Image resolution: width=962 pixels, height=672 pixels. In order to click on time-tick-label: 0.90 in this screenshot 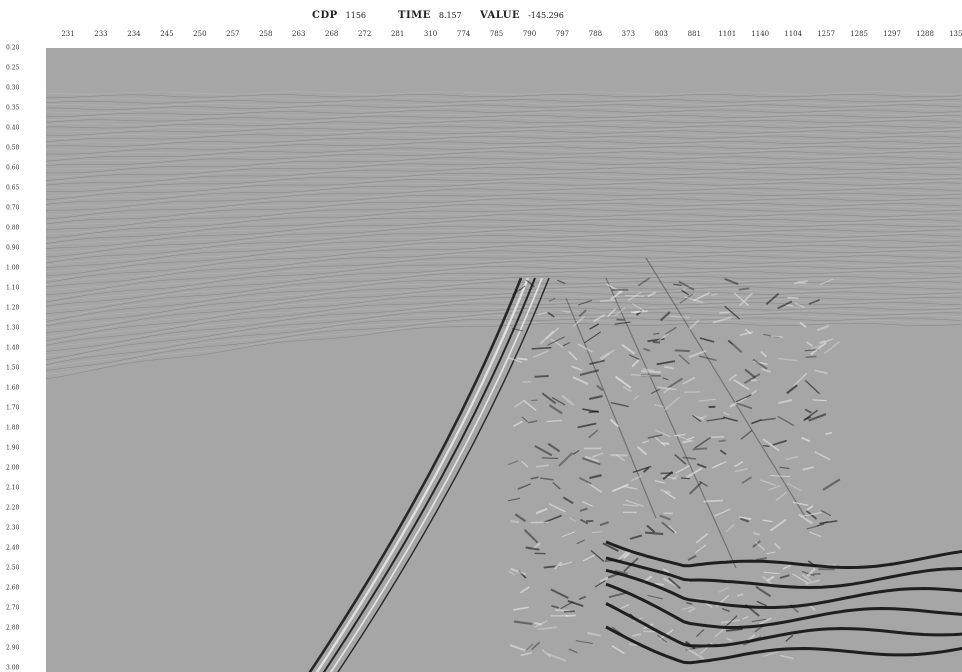, I will do `click(13, 248)`.